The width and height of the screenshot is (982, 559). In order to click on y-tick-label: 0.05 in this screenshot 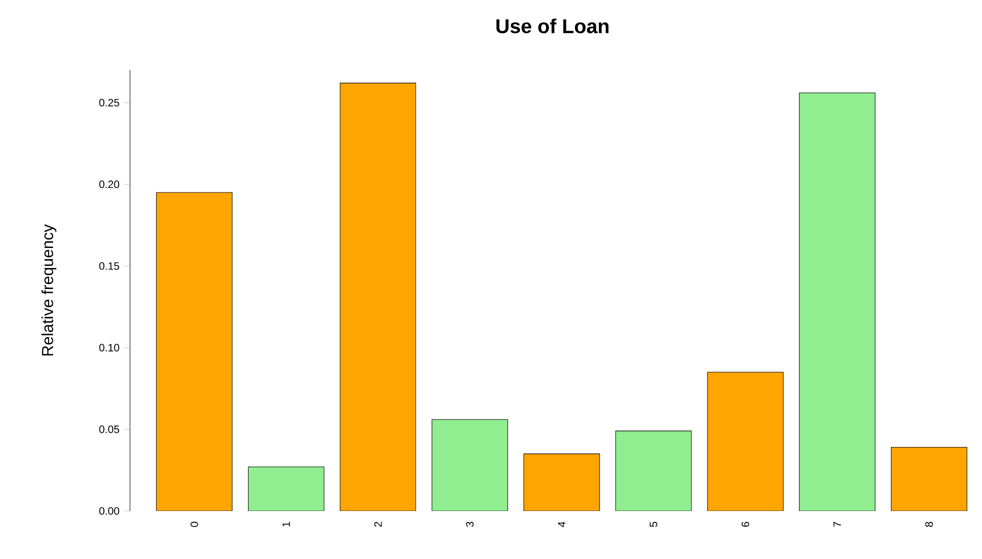, I will do `click(109, 430)`.